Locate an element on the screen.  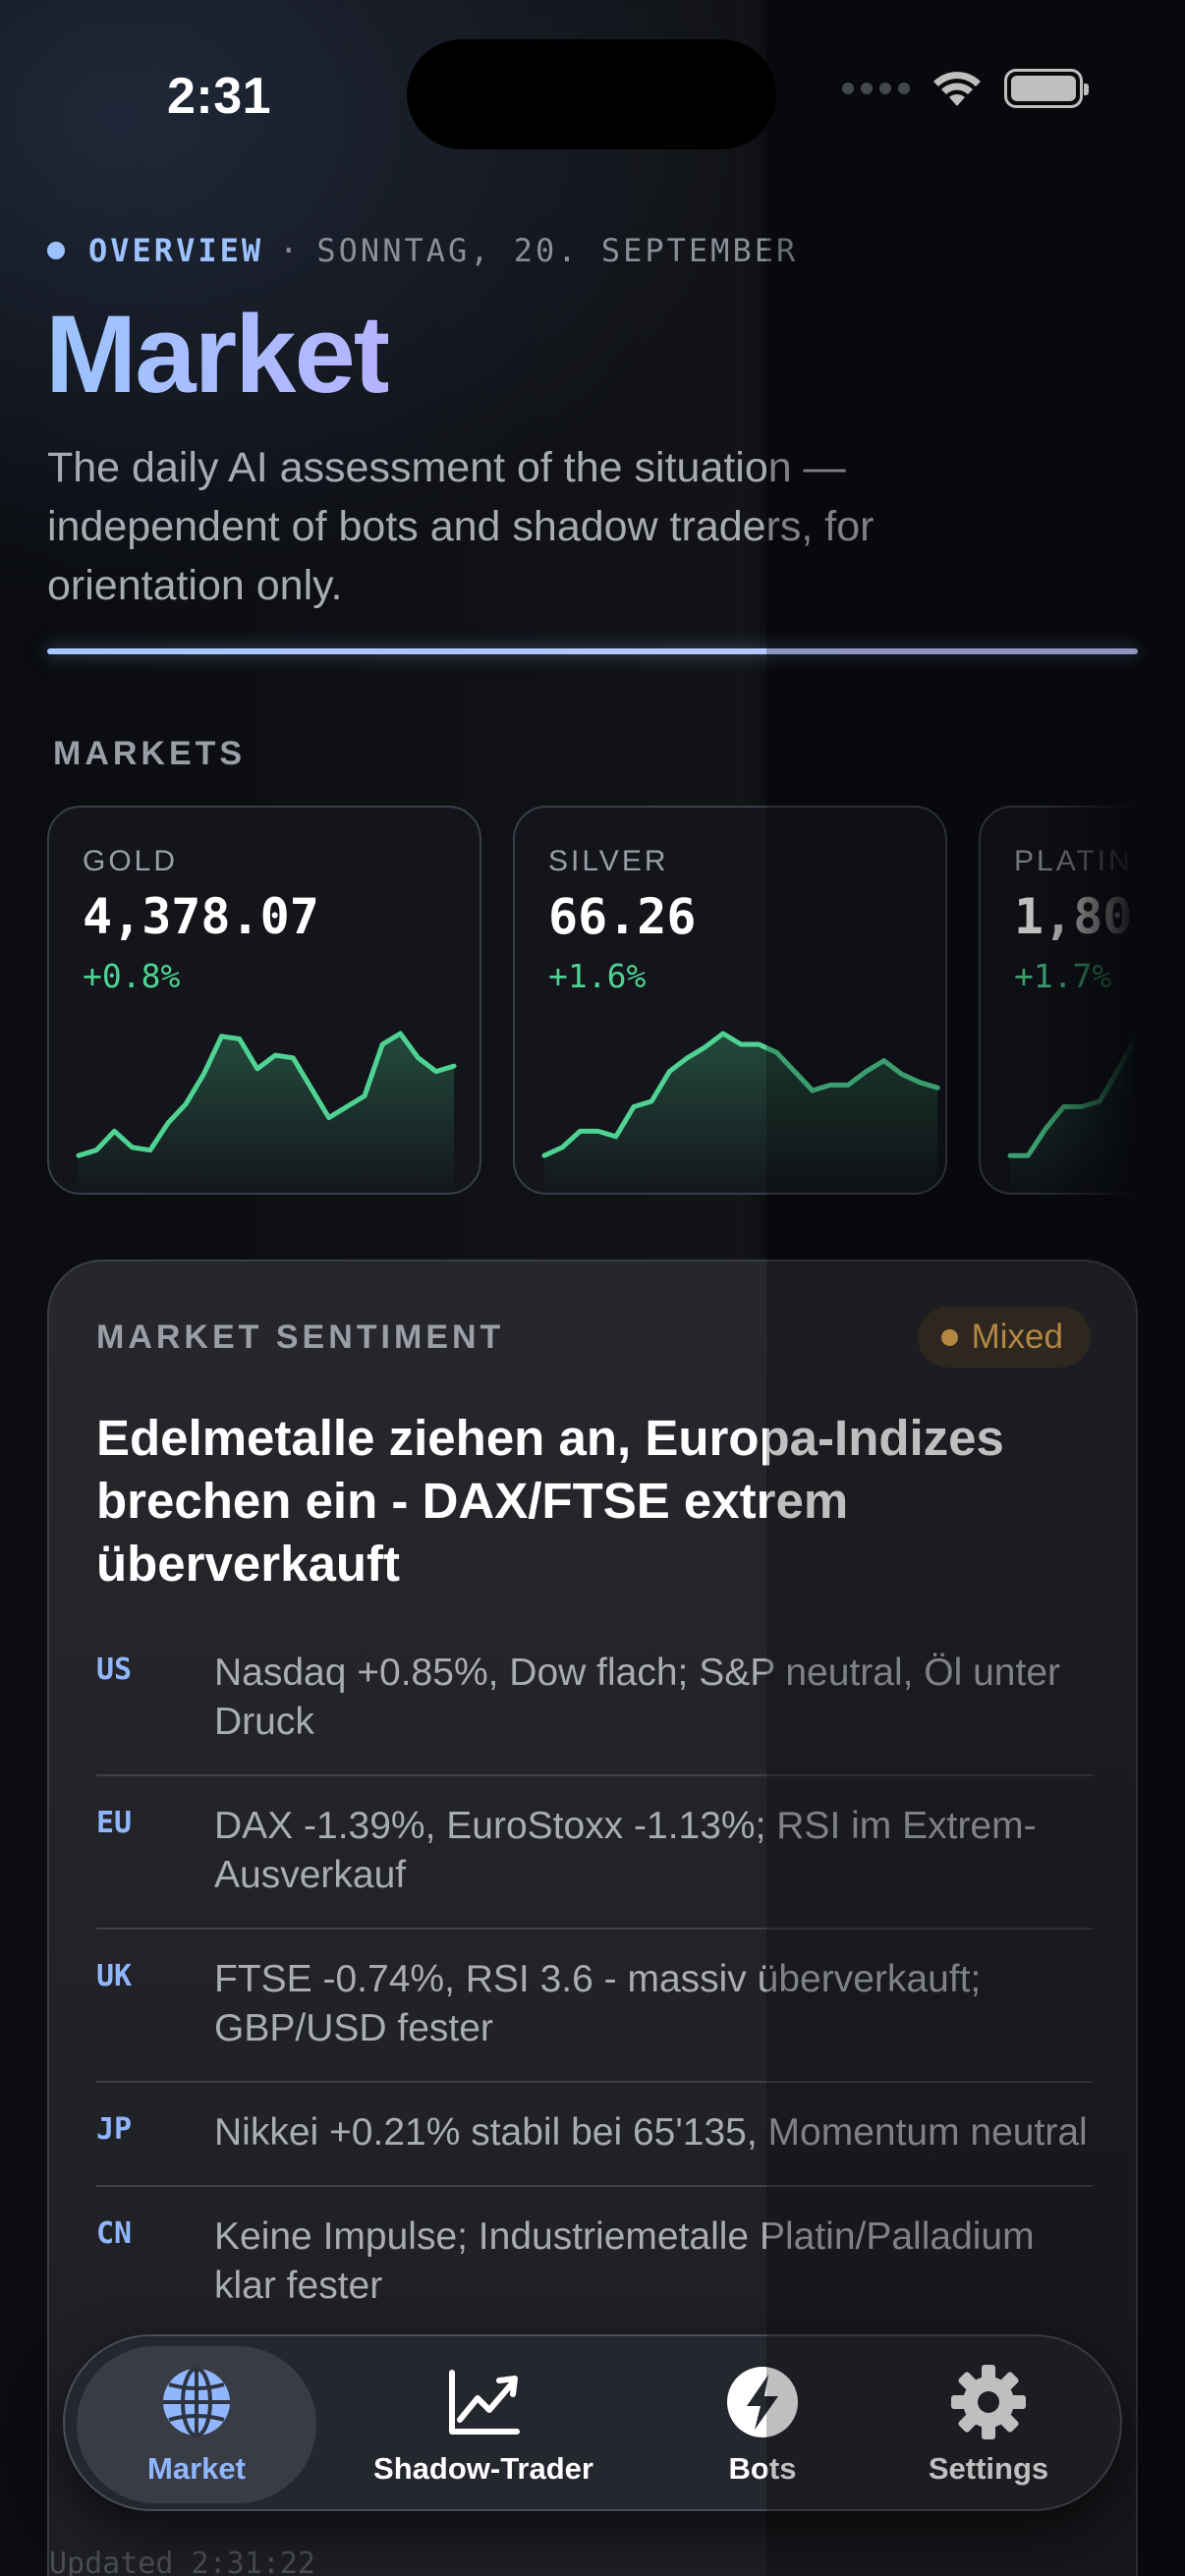
region-code: JP is located at coordinates (115, 2129).